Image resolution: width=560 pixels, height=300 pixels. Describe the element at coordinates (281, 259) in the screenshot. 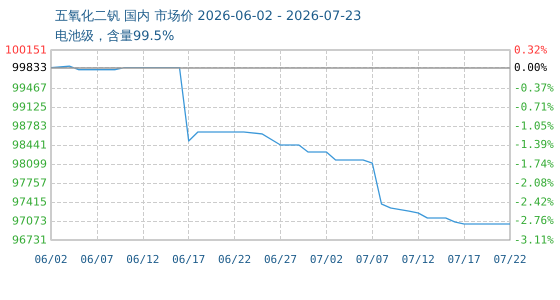

I see `x-tick-label: 06/27` at that location.